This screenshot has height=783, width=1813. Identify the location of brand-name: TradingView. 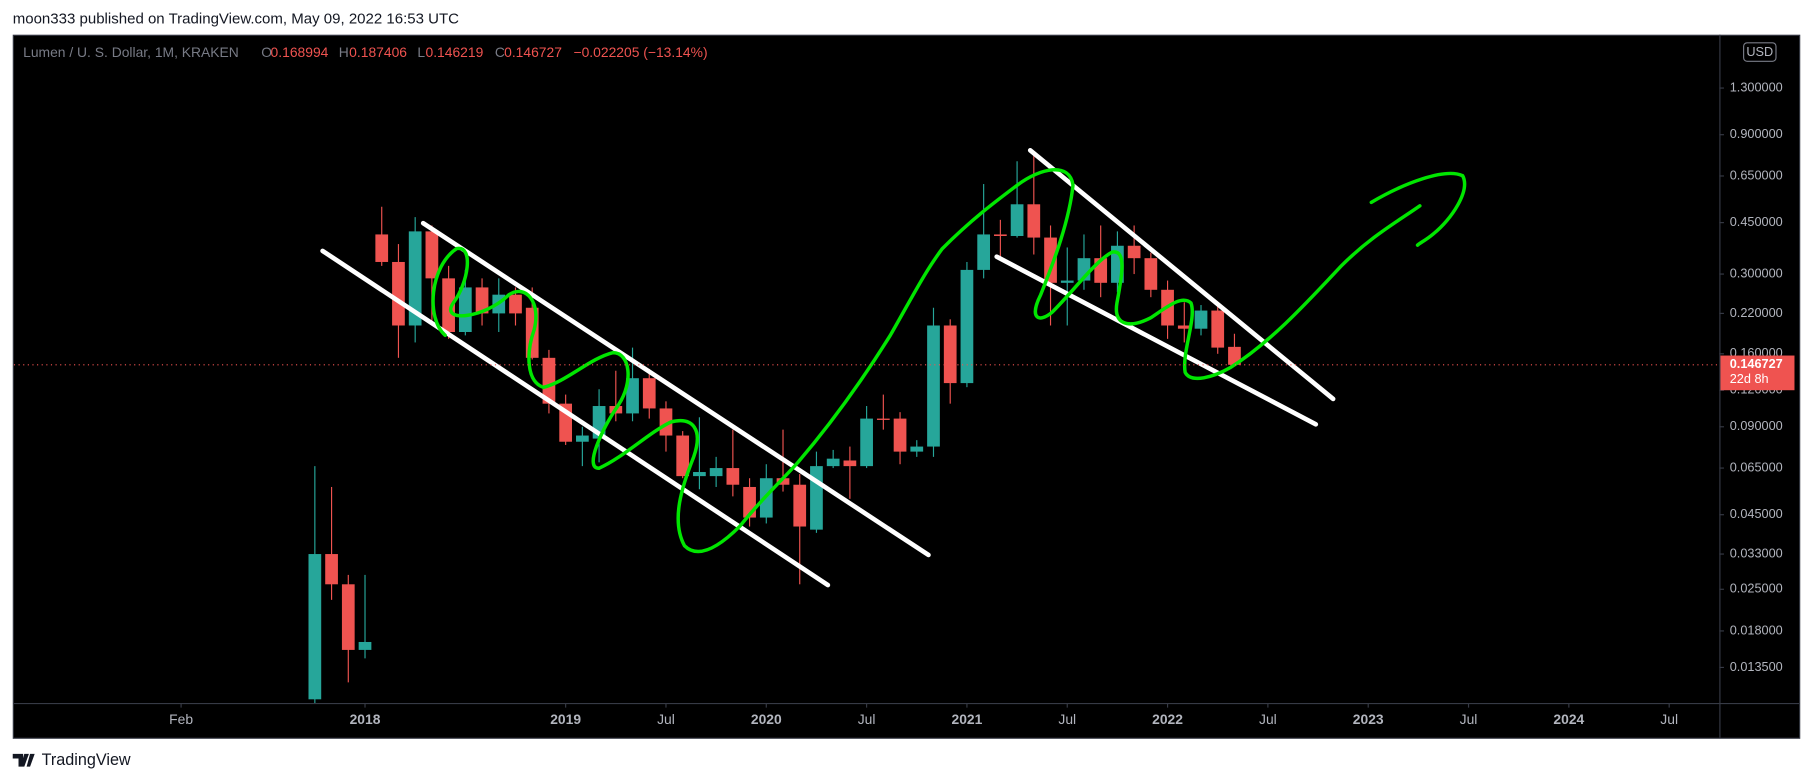
(86, 760).